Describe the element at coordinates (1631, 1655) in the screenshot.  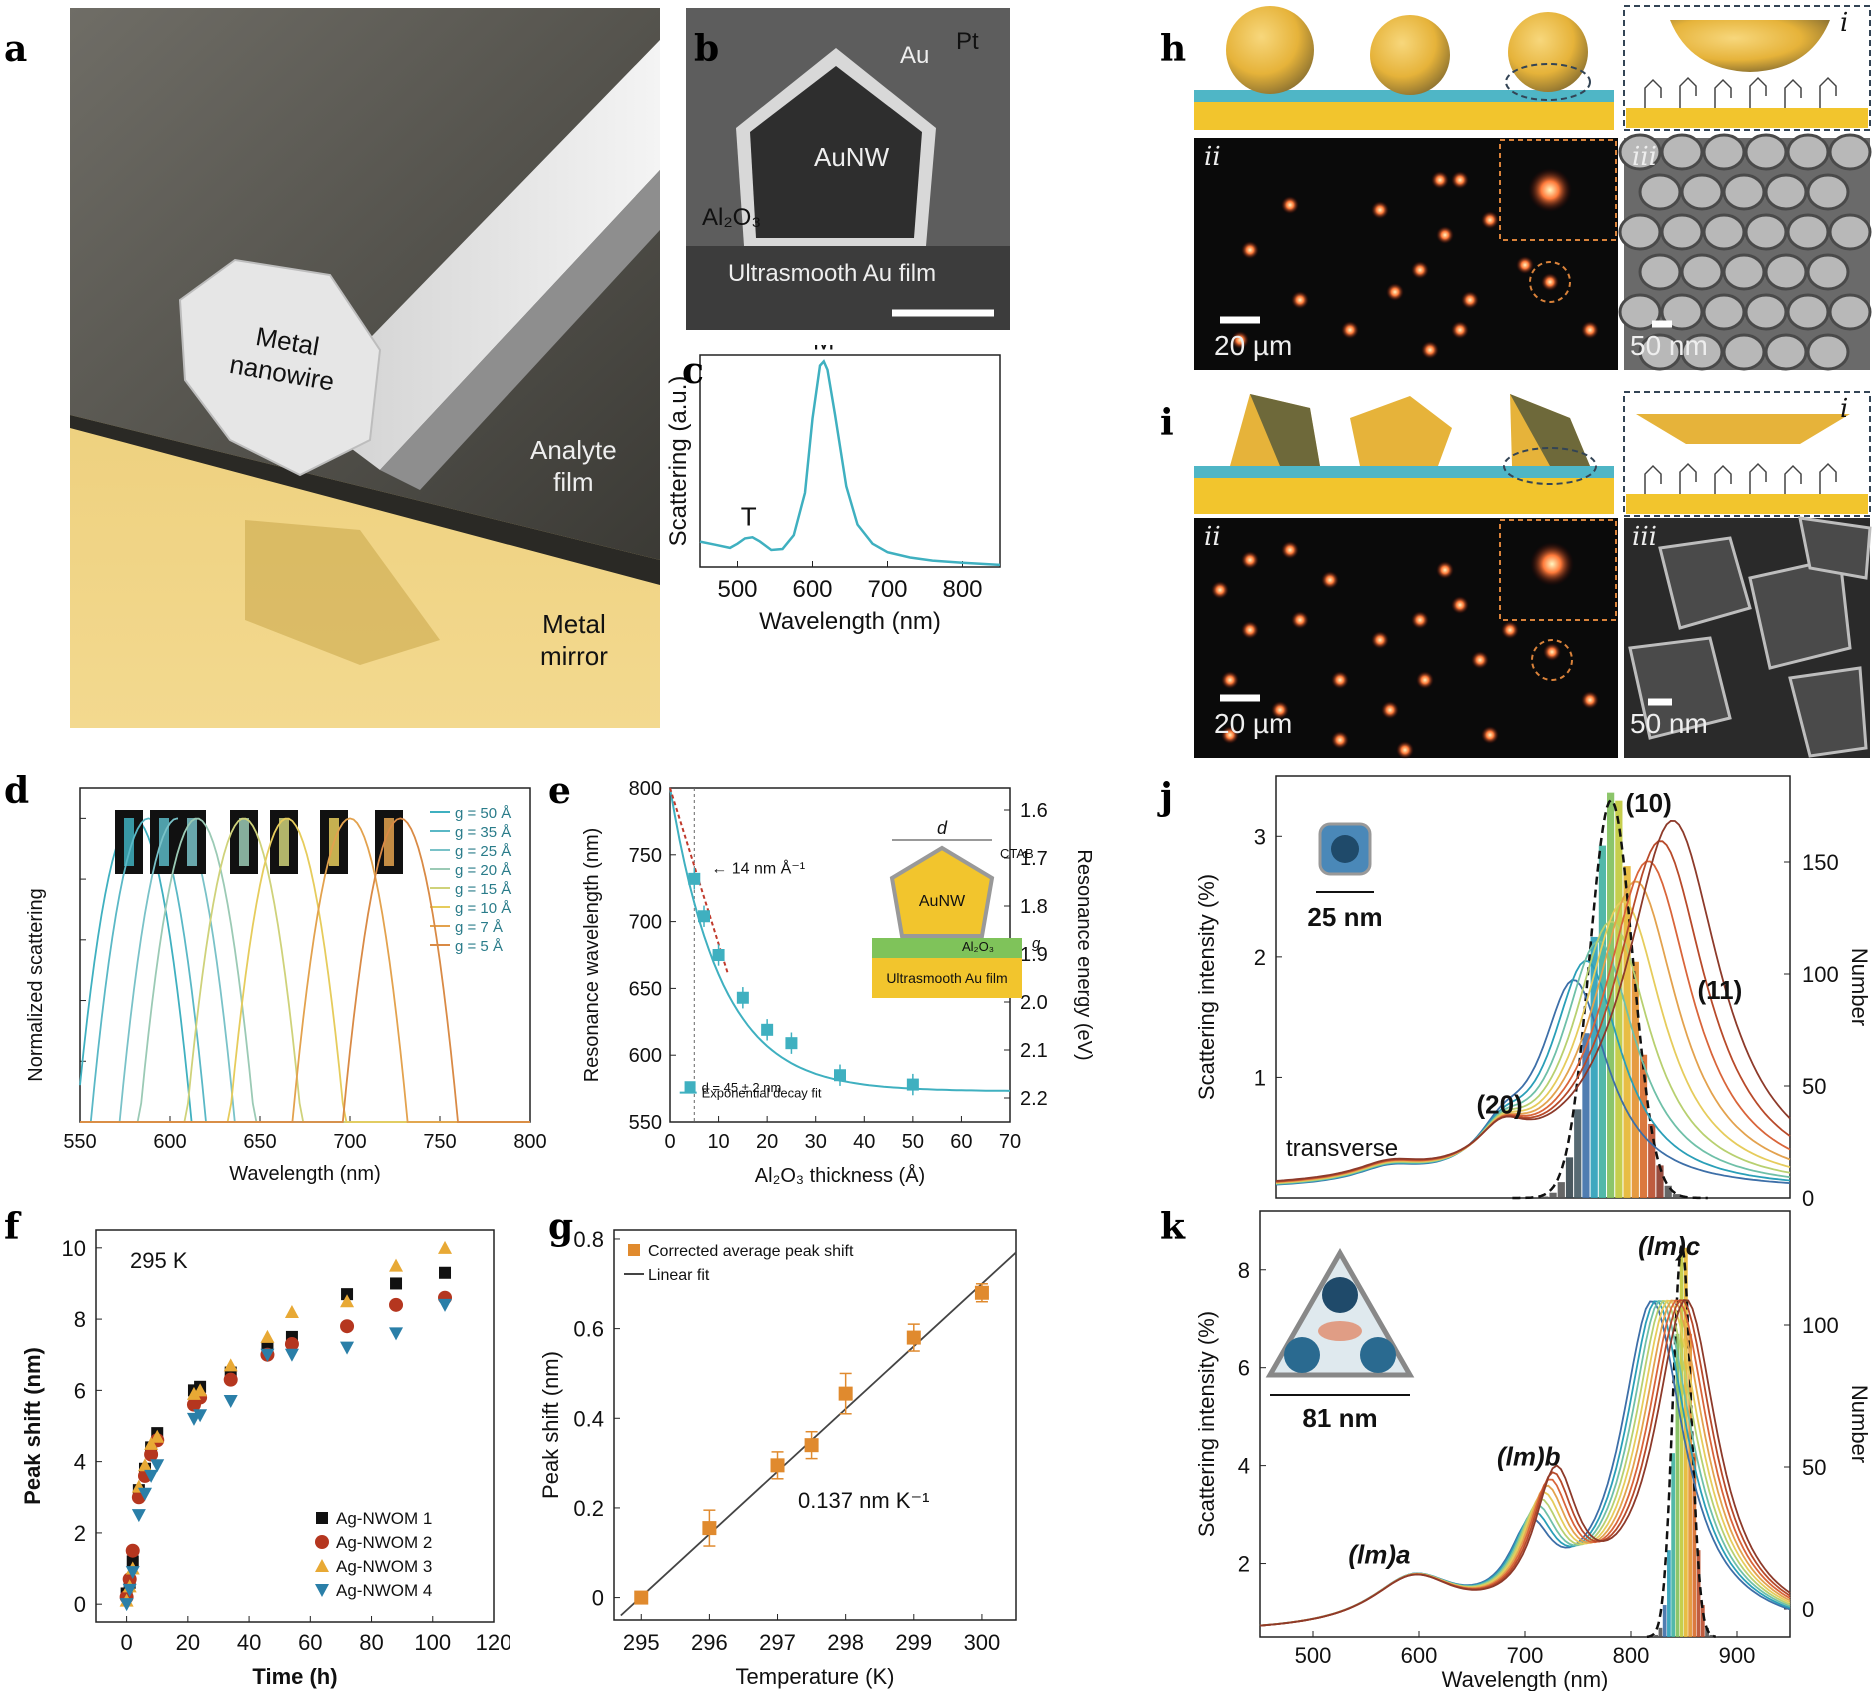
I see `x-tick-label-3: 800` at that location.